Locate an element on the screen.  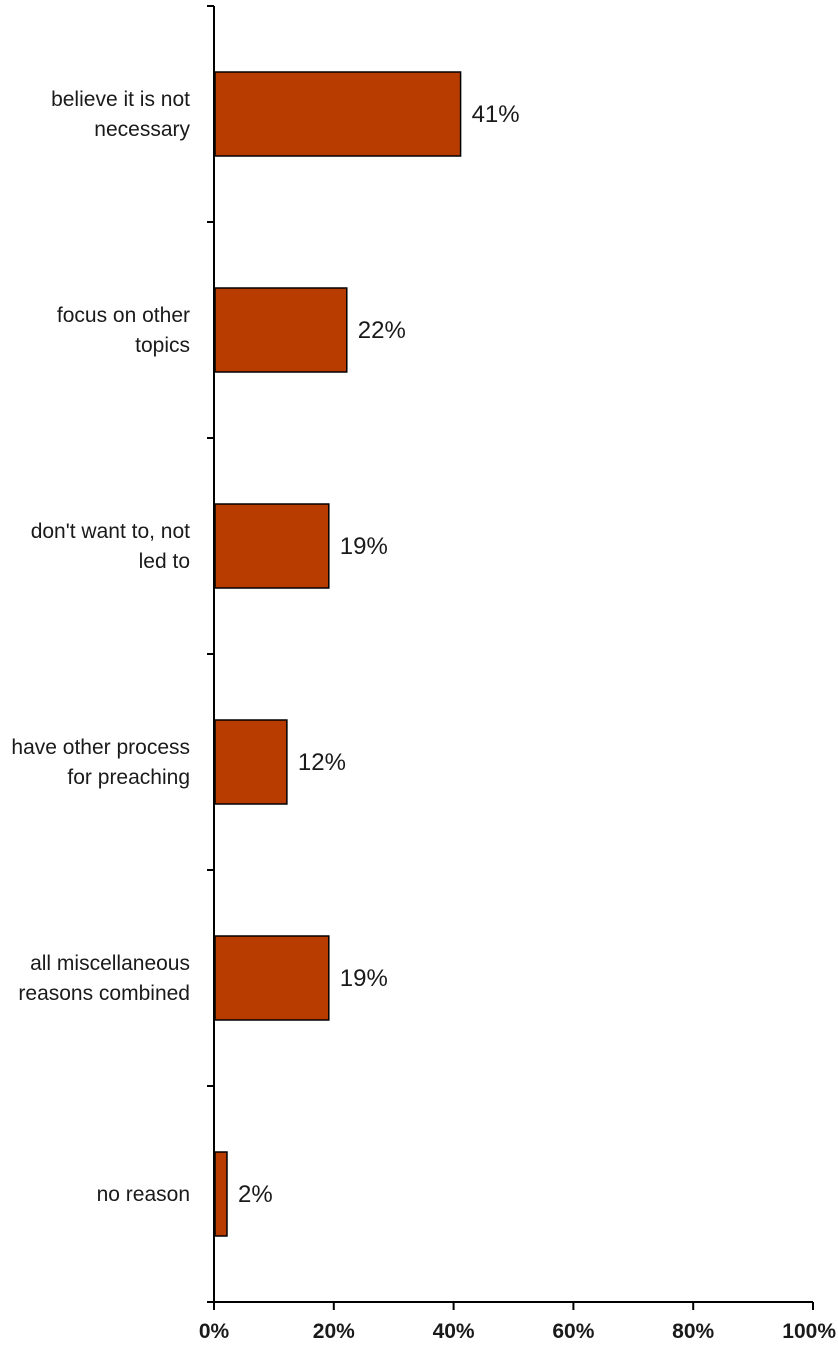
value-label: 22% is located at coordinates (382, 330).